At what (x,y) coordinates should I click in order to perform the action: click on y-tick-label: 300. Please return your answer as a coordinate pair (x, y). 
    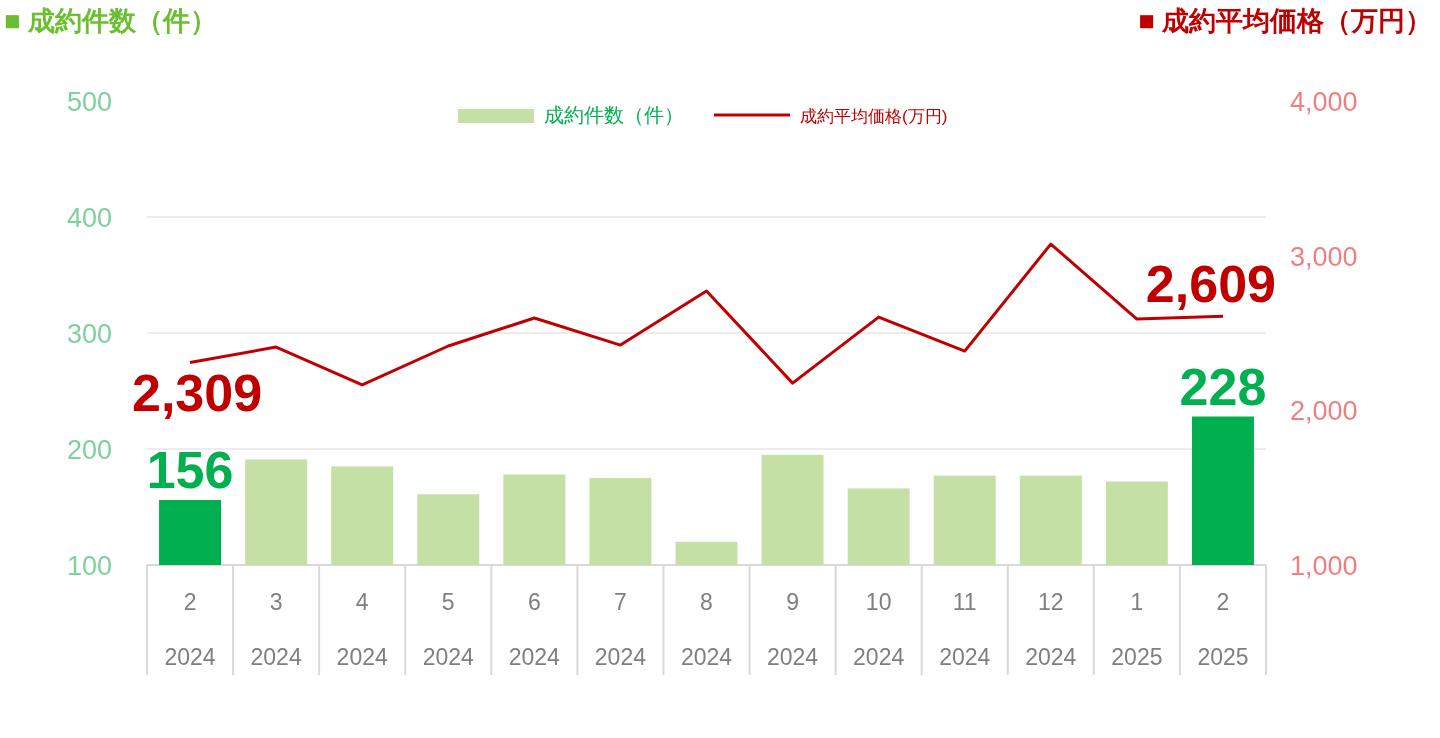
    Looking at the image, I should click on (89, 334).